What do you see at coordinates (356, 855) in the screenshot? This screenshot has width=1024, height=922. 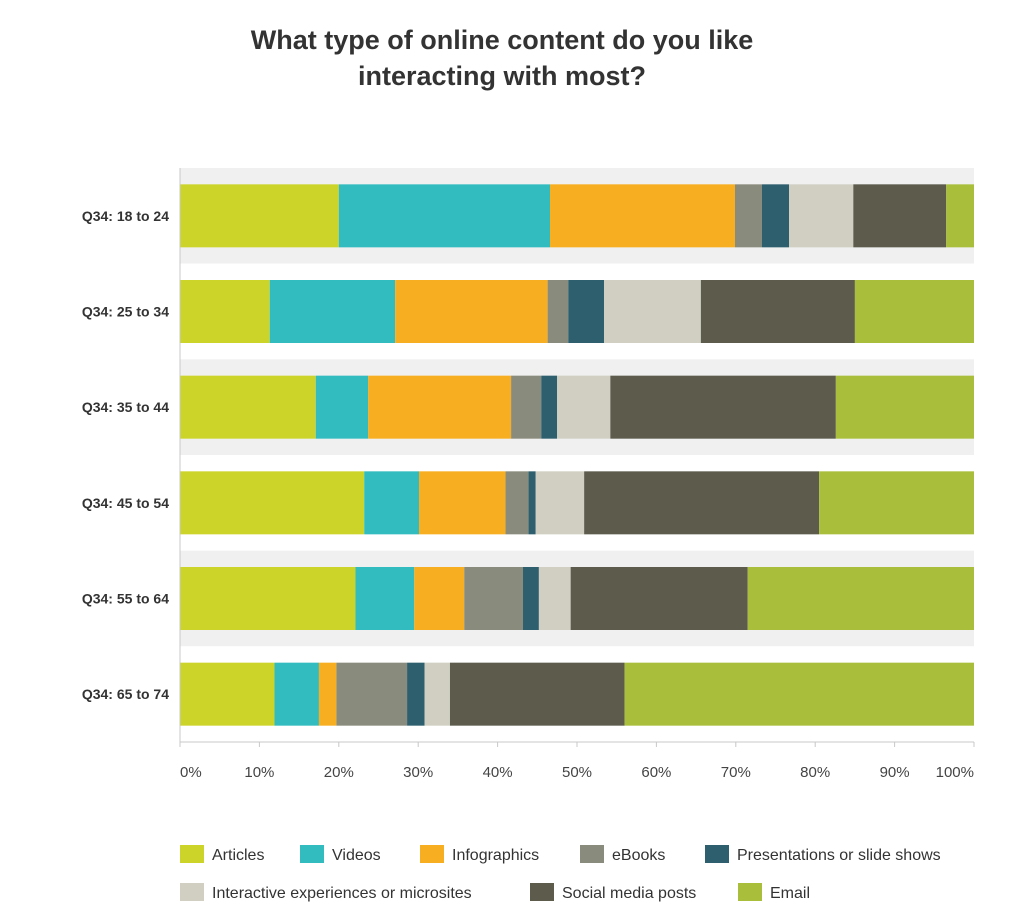 I see `legend-label: Videos` at bounding box center [356, 855].